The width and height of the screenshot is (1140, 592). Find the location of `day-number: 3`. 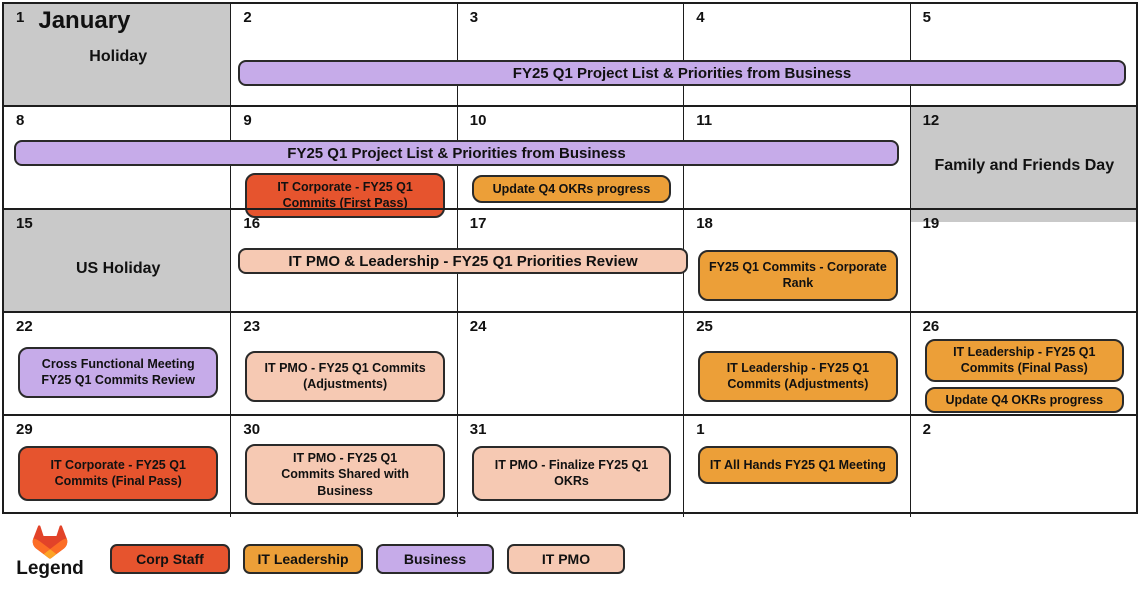

day-number: 3 is located at coordinates (474, 17).